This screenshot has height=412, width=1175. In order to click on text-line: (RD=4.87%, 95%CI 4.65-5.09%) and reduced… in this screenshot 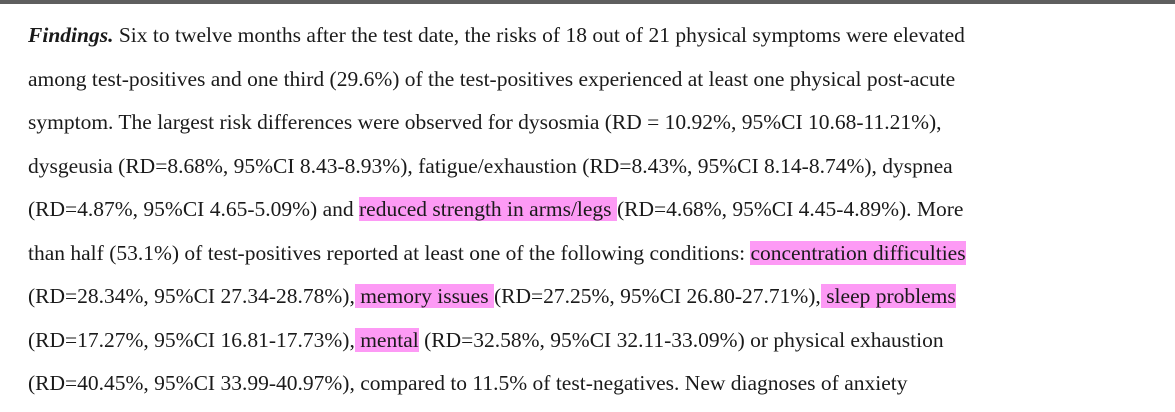, I will do `click(598, 210)`.